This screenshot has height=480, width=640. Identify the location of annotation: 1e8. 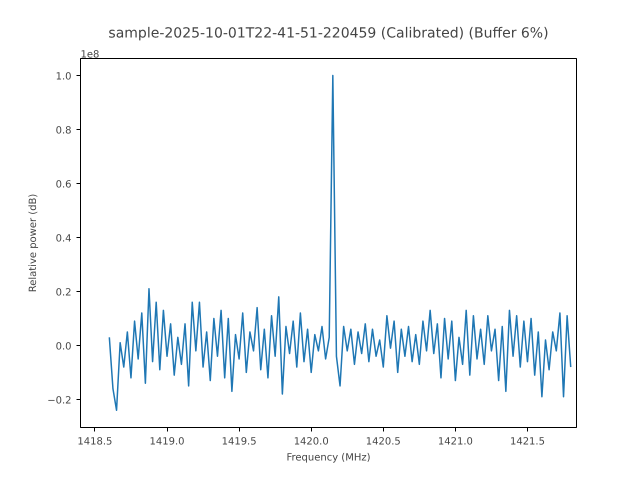
(90, 55).